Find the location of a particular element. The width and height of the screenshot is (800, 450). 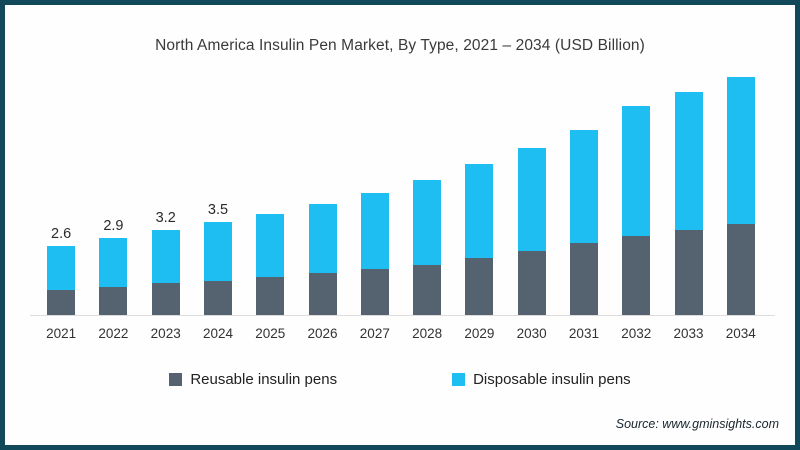

x-axis-label: 2023 is located at coordinates (165, 333).